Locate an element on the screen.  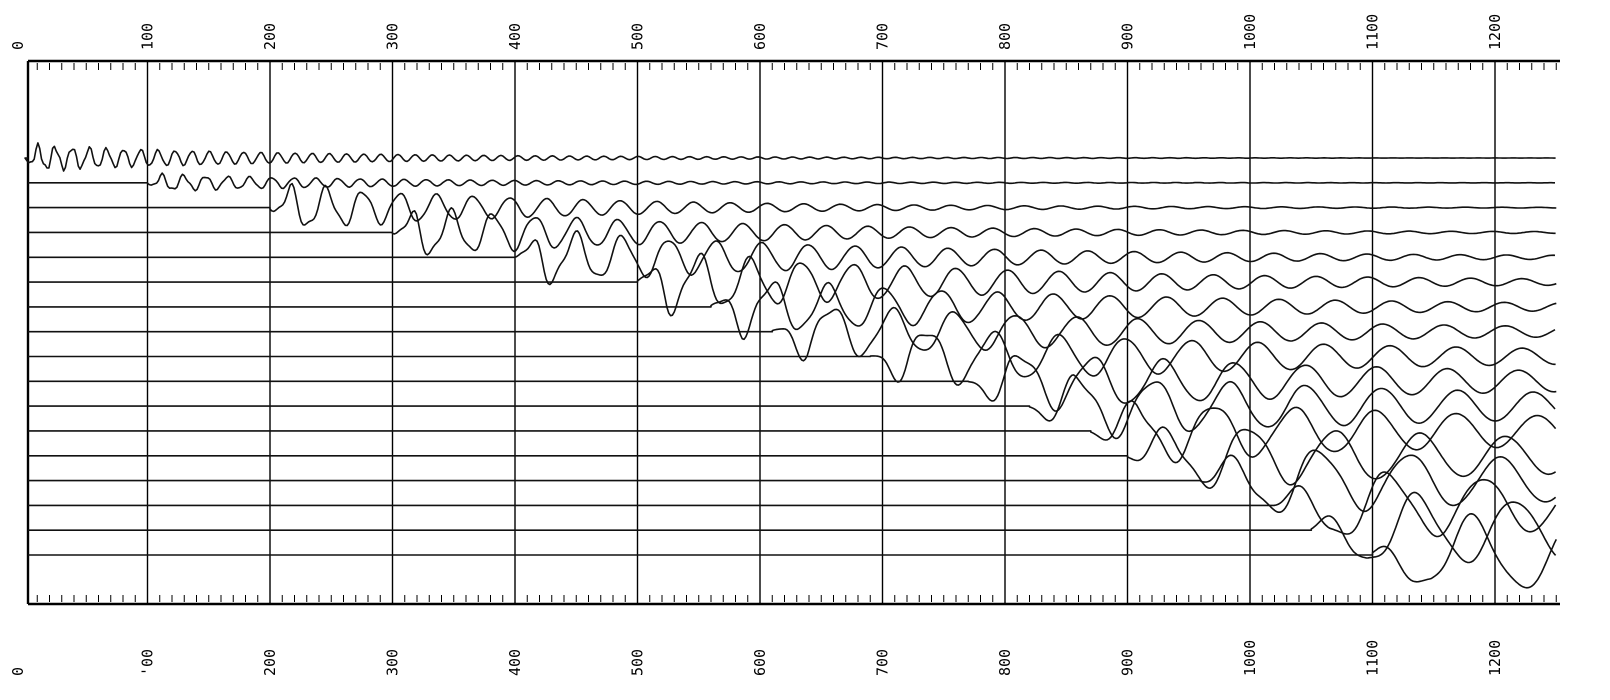
bottom-tick-label: 1200 is located at coordinates (1495, 658).